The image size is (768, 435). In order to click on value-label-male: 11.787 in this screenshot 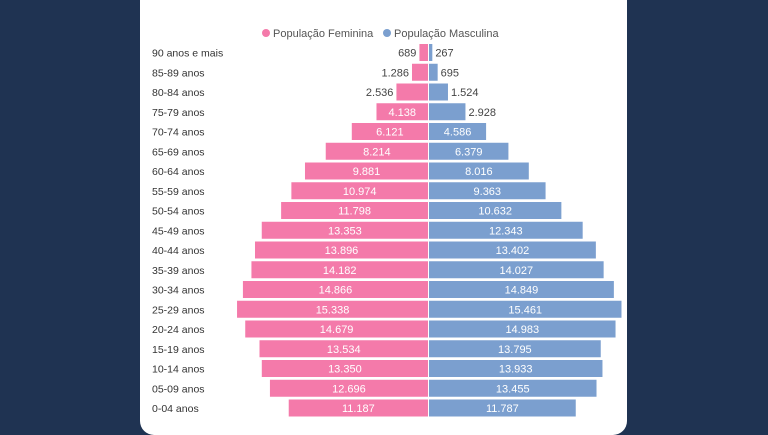, I will do `click(502, 409)`.